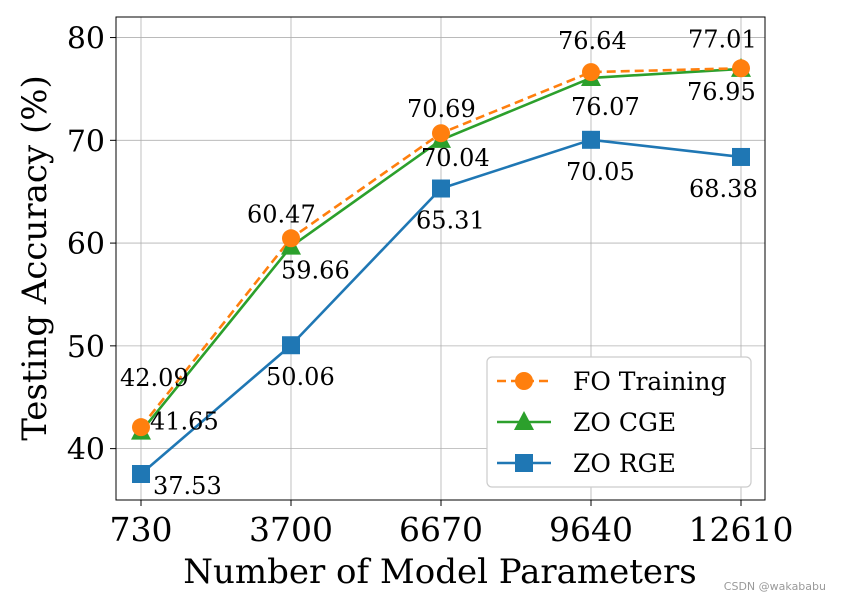  I want to click on watermark-text: CSDN @wakababu, so click(775, 586).